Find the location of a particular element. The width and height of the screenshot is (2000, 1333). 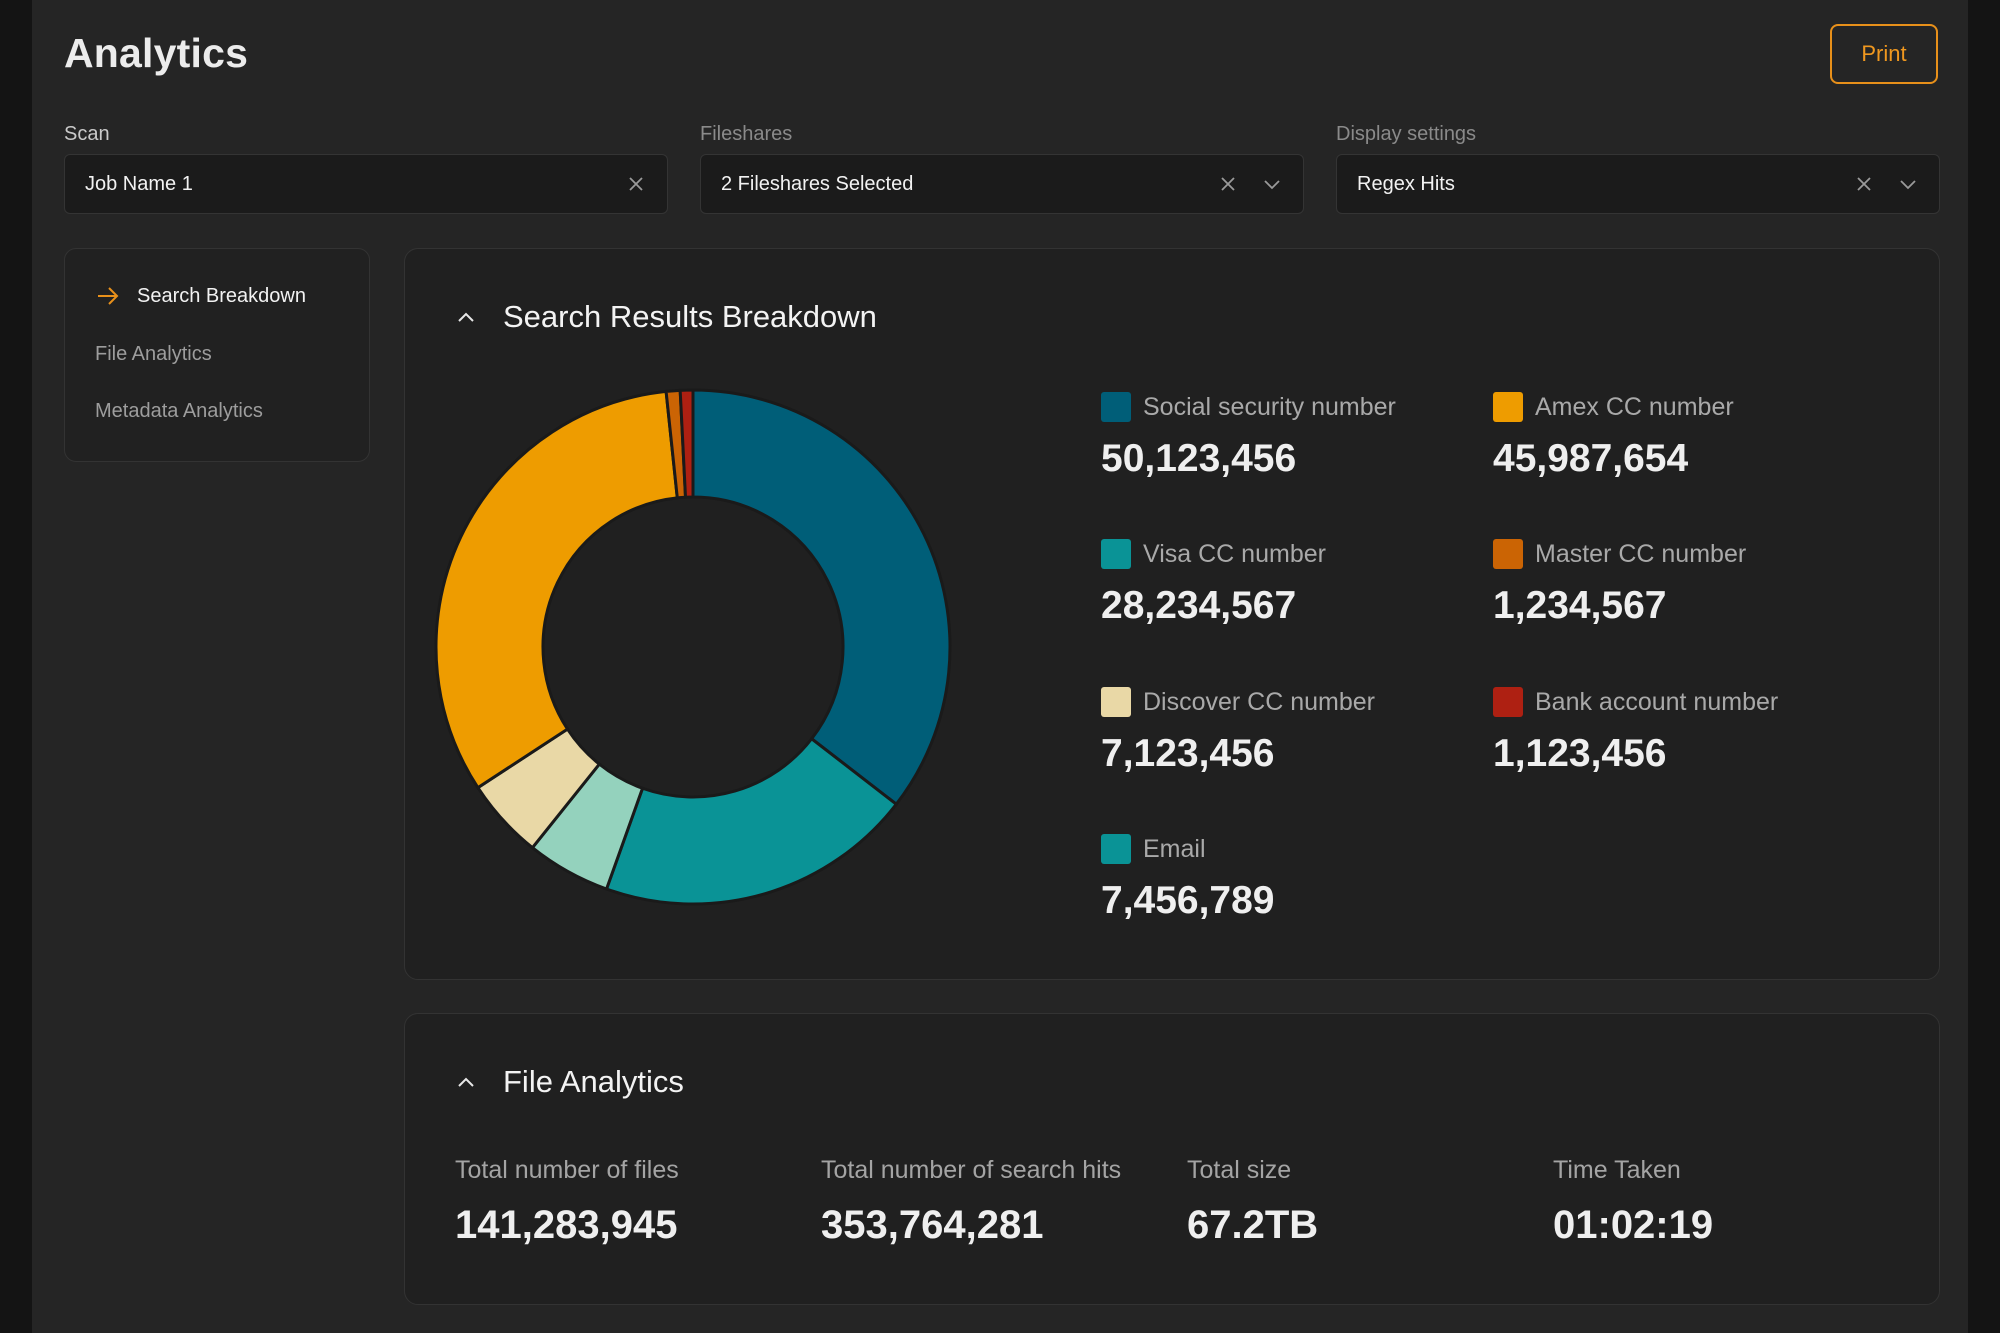

legend-item: Email 7,456,789 is located at coordinates (1291, 878).